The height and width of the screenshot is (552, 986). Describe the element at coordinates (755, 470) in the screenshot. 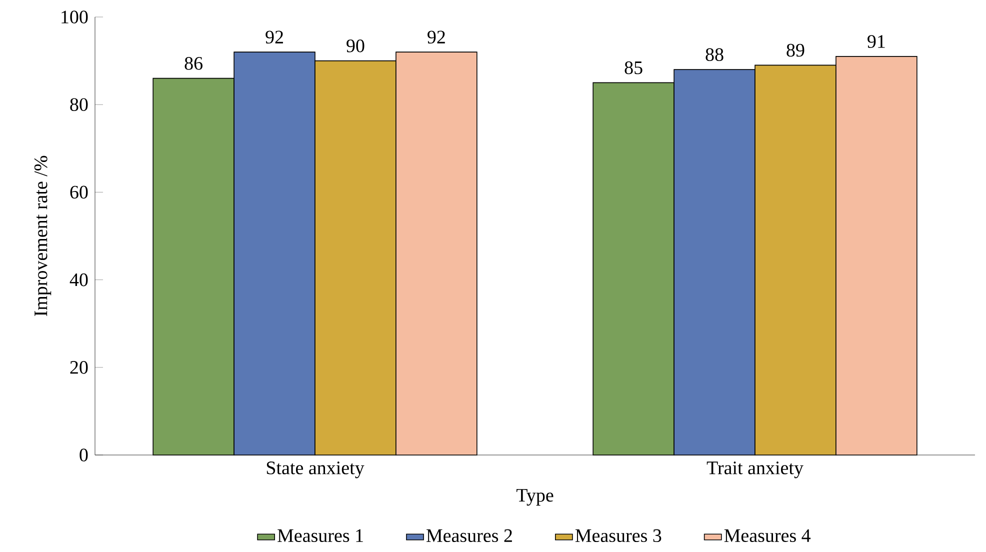

I see `x-tick-label: Trait anxiety` at that location.